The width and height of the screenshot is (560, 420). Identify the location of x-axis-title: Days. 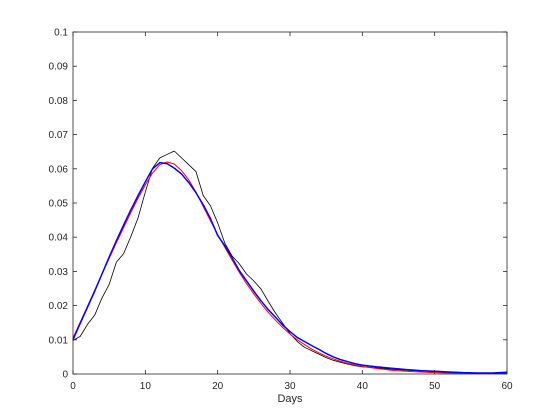
(290, 399).